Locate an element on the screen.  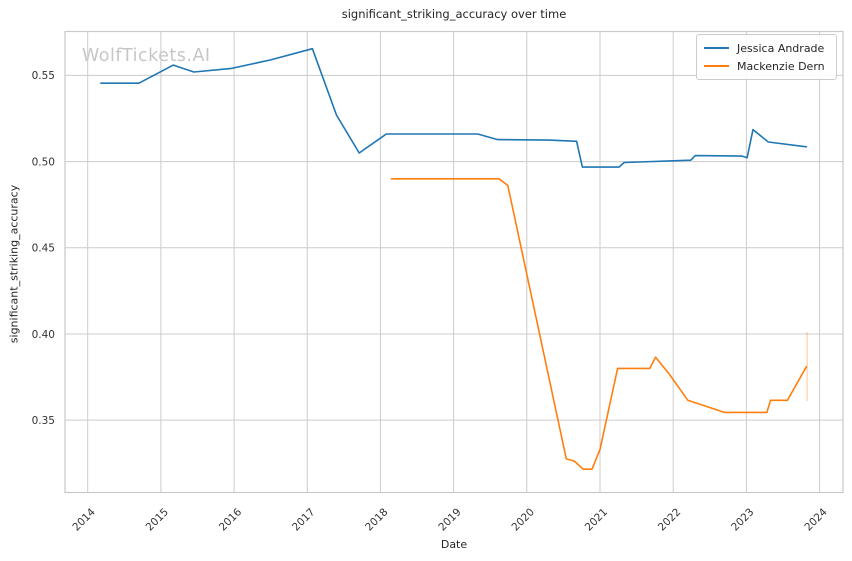
x-tick-label: 2016 is located at coordinates (231, 520).